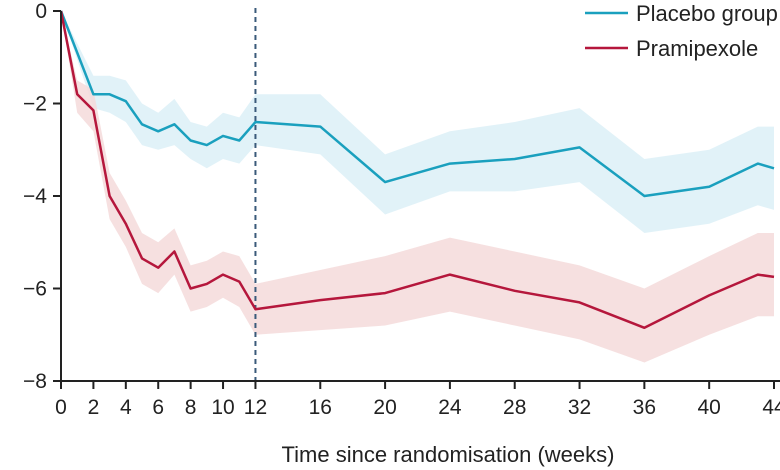 The image size is (780, 470). What do you see at coordinates (35, 381) in the screenshot?
I see `y-tick-label: −8` at bounding box center [35, 381].